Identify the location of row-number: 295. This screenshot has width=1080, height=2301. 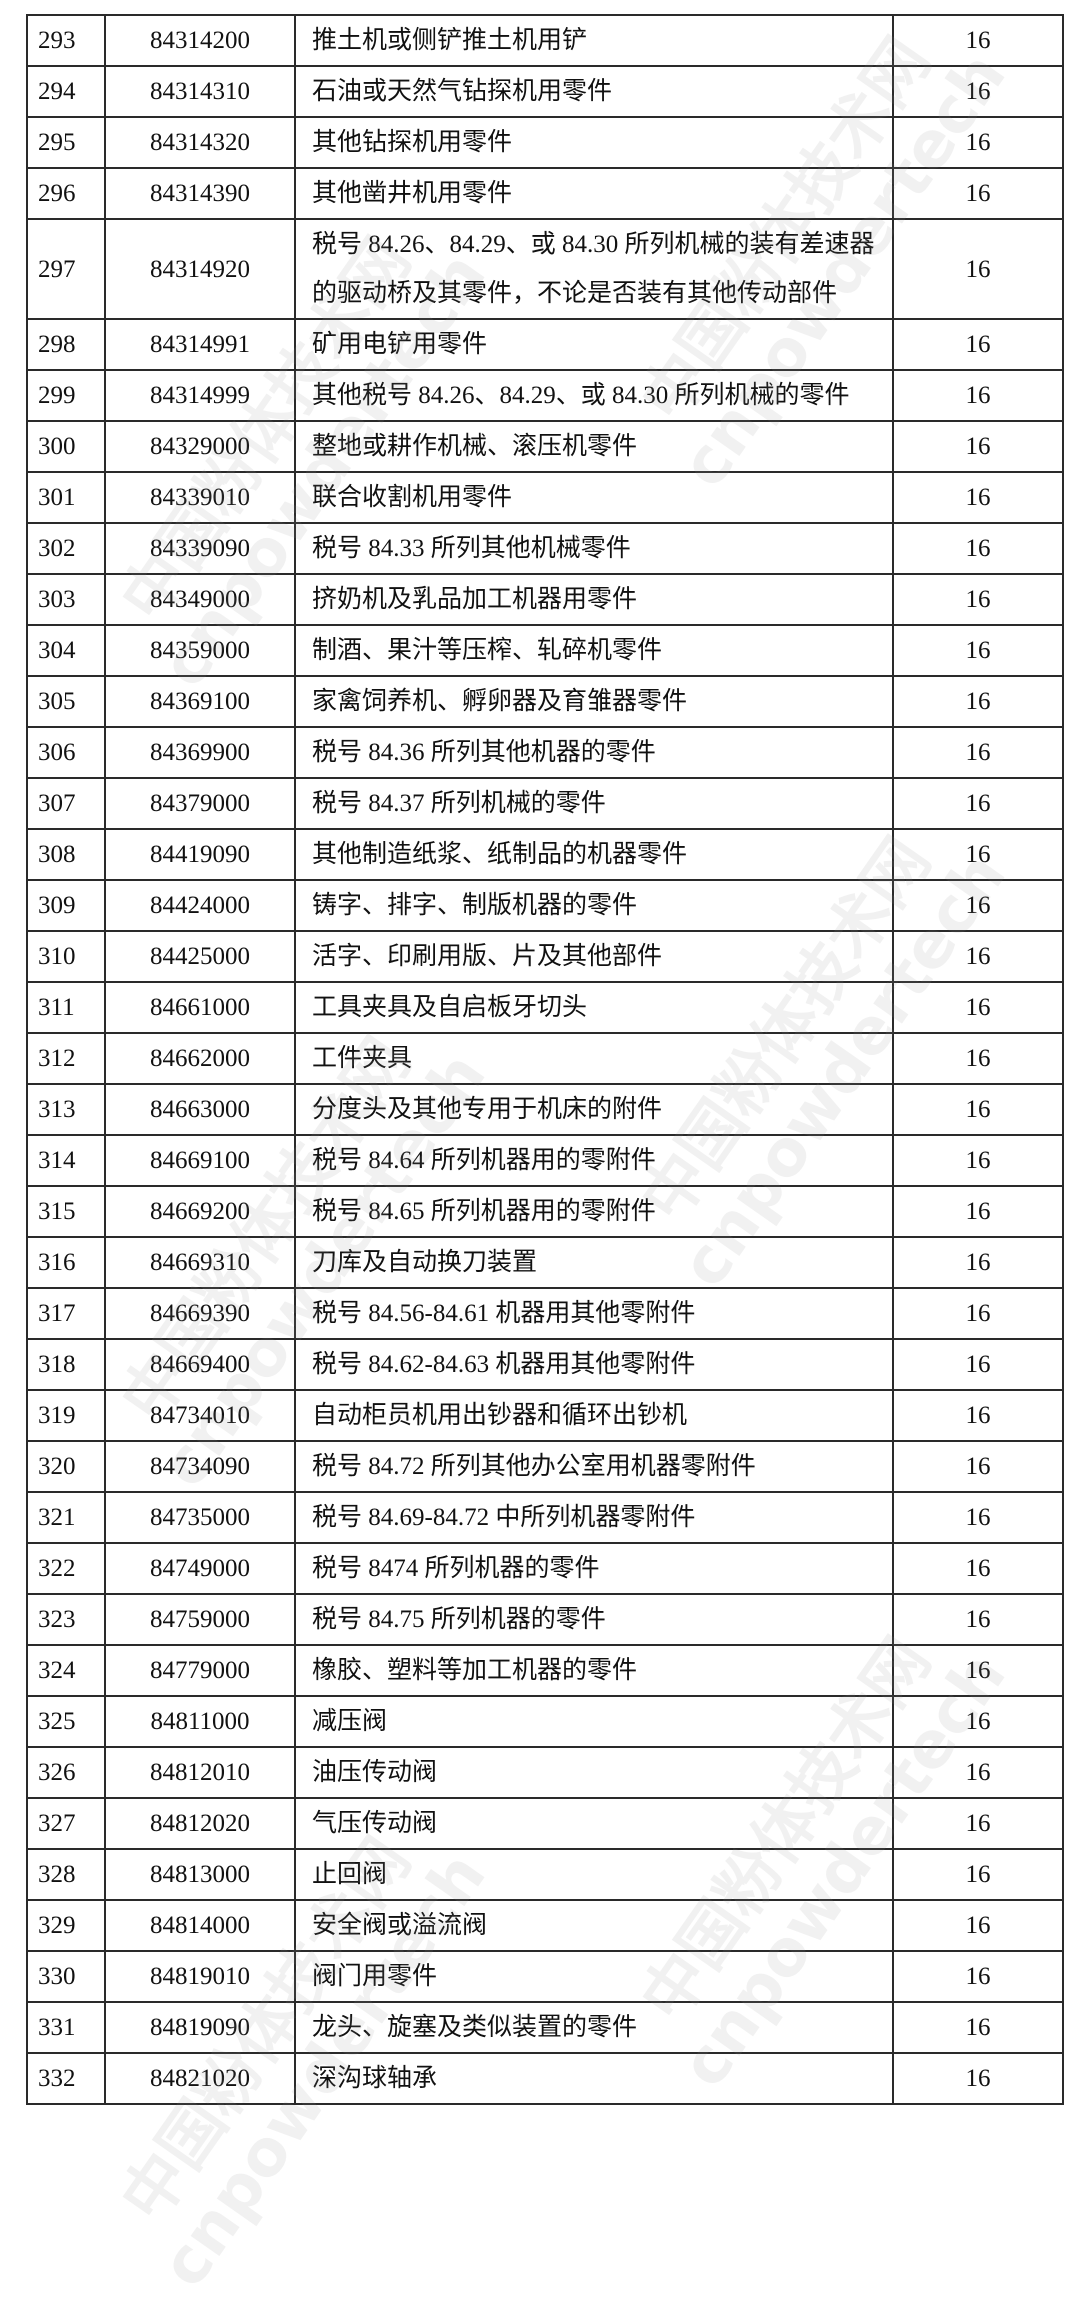
(66, 142).